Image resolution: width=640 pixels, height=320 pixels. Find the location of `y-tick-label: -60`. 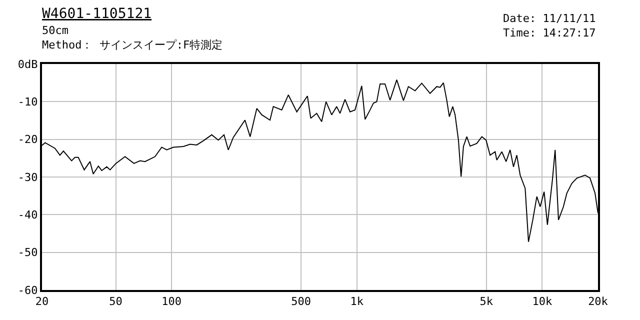

y-tick-label: -60 is located at coordinates (28, 290).